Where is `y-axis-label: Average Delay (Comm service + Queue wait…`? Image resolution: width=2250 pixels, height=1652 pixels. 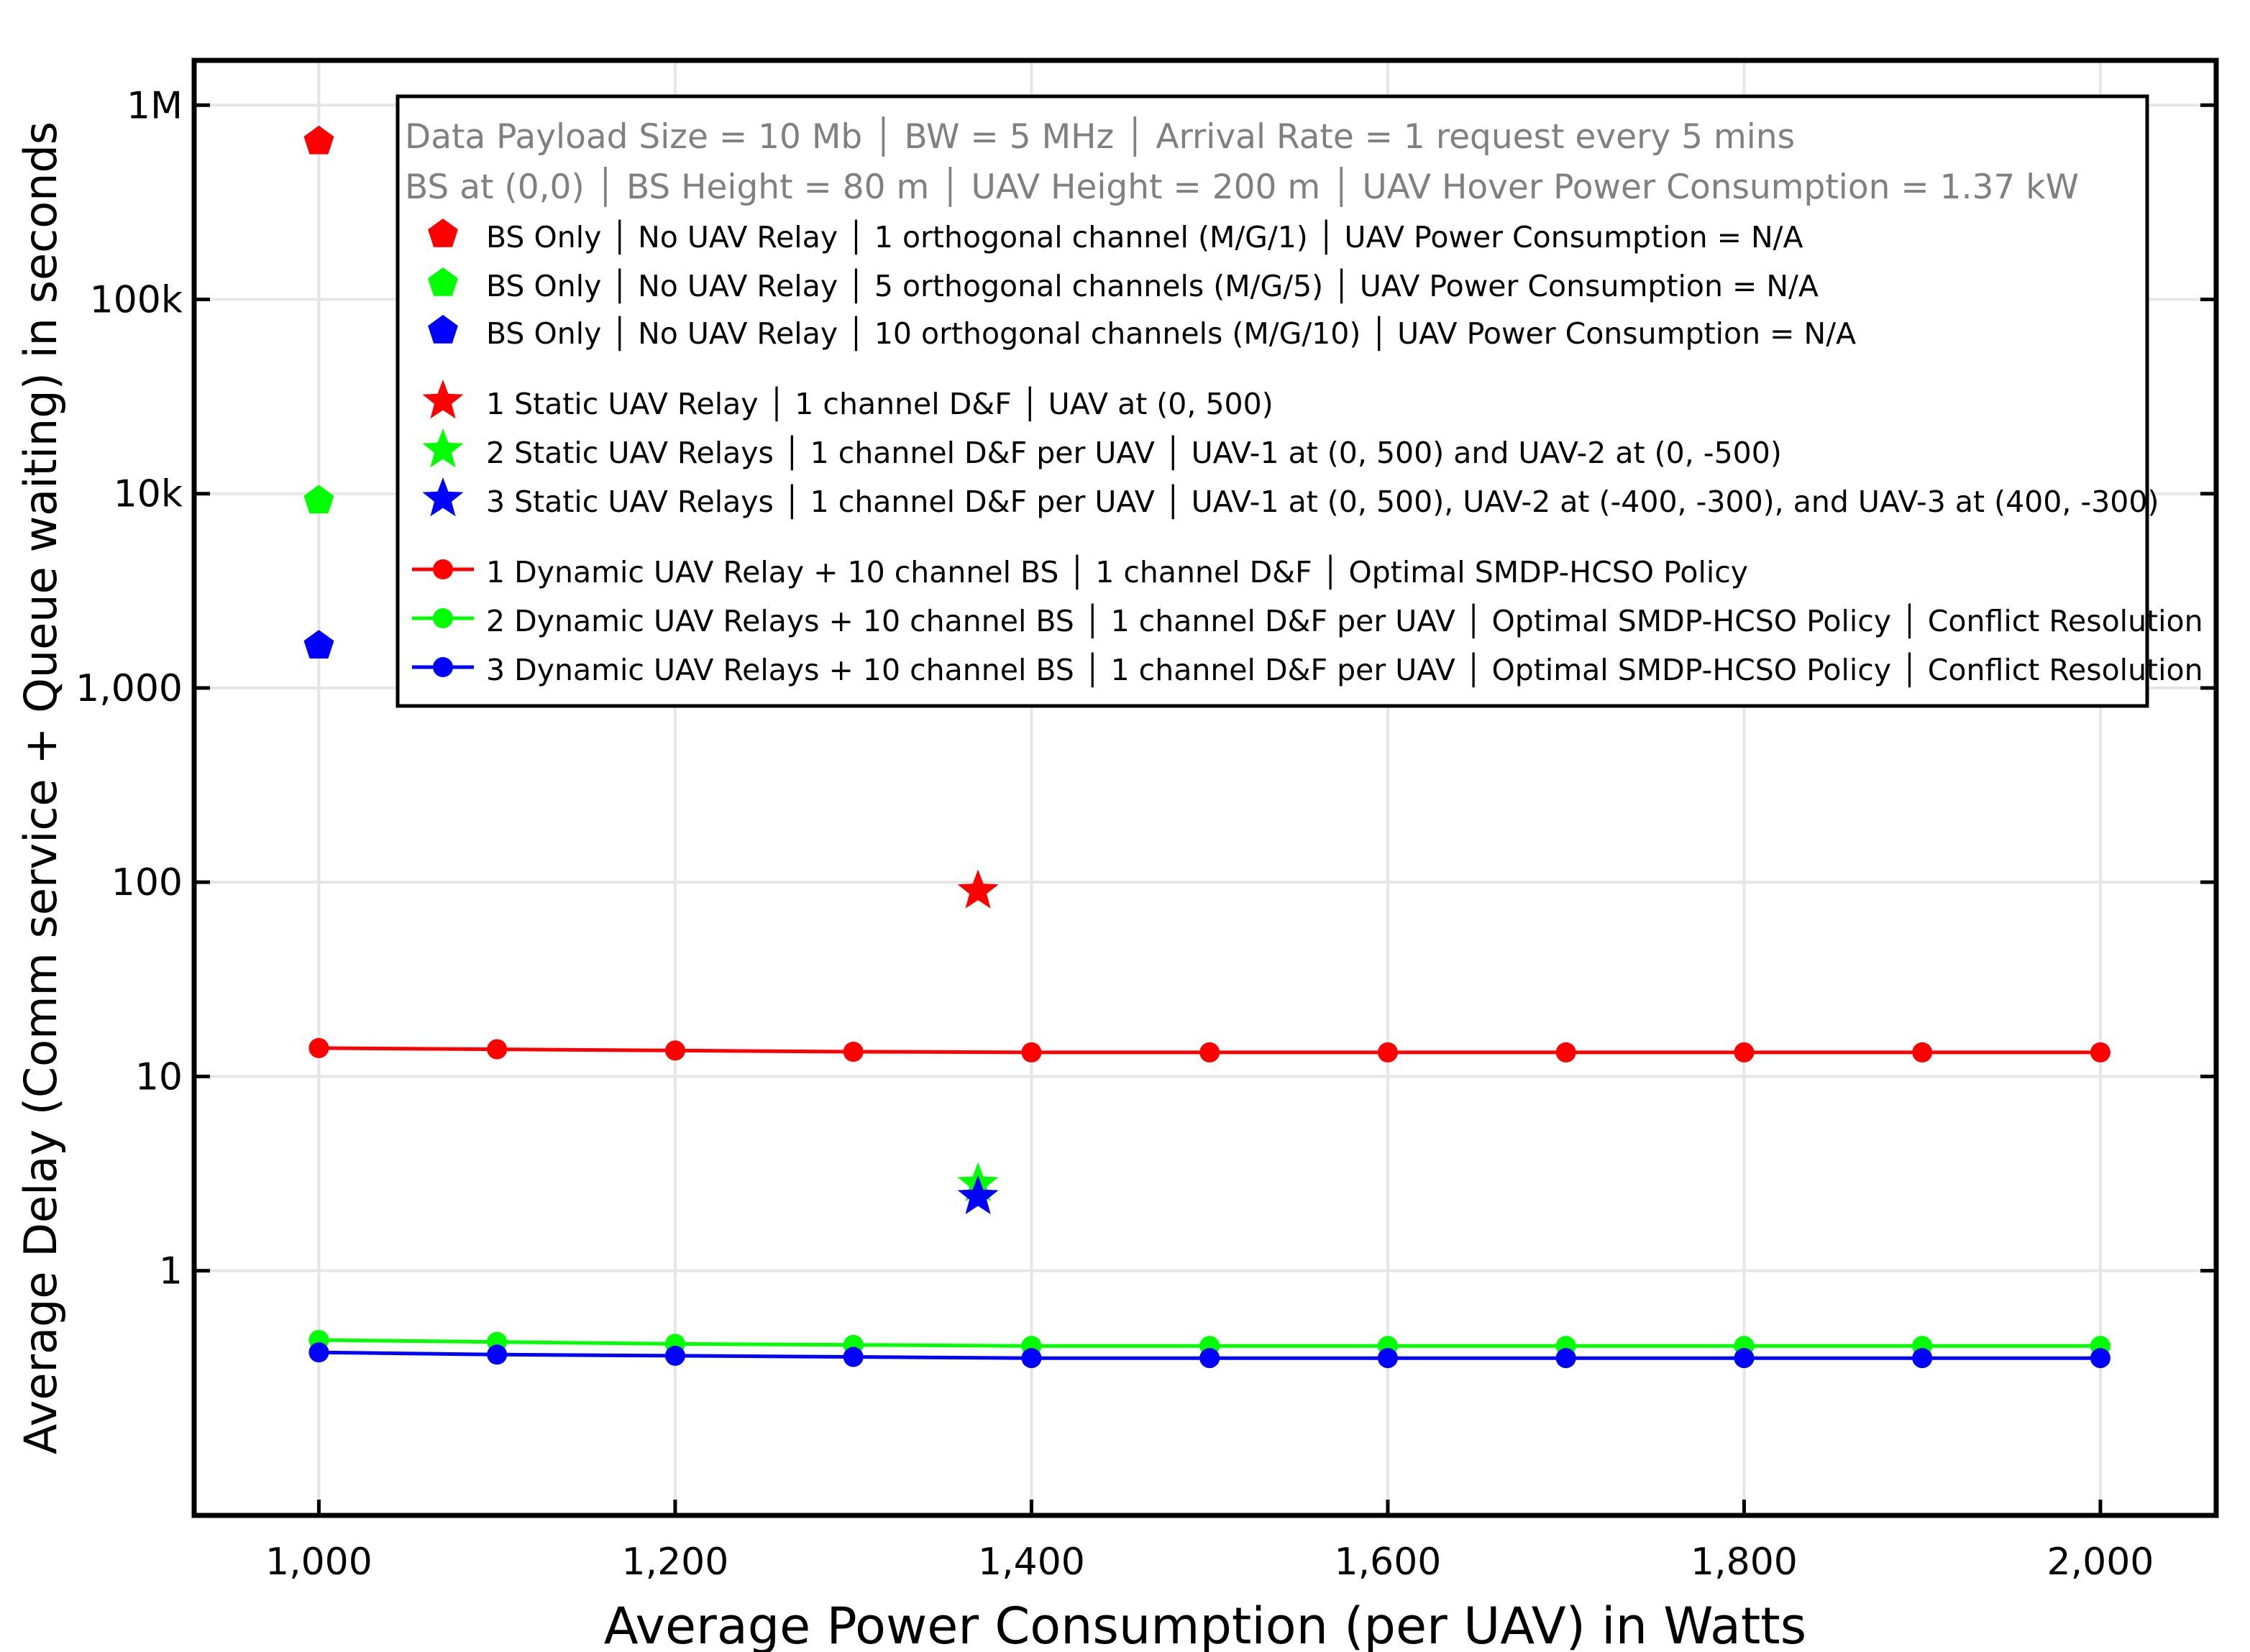 y-axis-label: Average Delay (Comm service + Queue wait… is located at coordinates (40, 787).